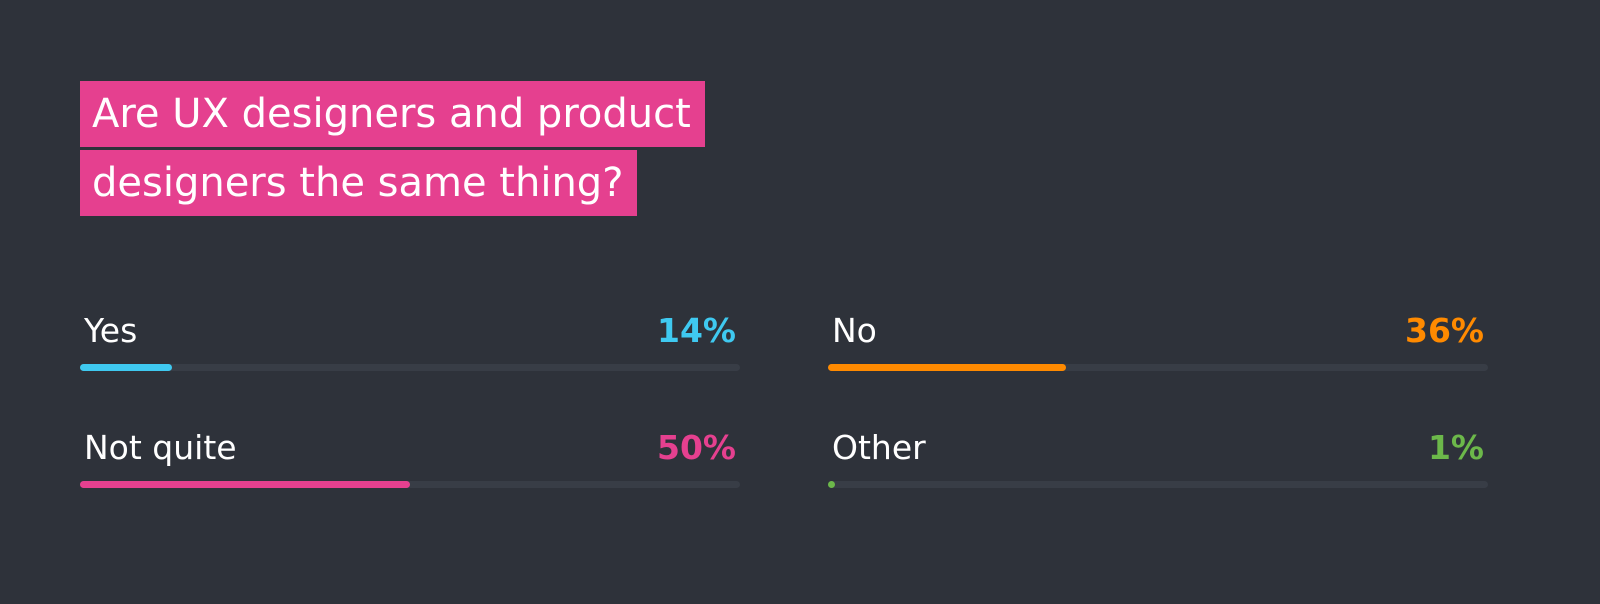  What do you see at coordinates (1158, 447) in the screenshot?
I see `result-header: Other 1%` at bounding box center [1158, 447].